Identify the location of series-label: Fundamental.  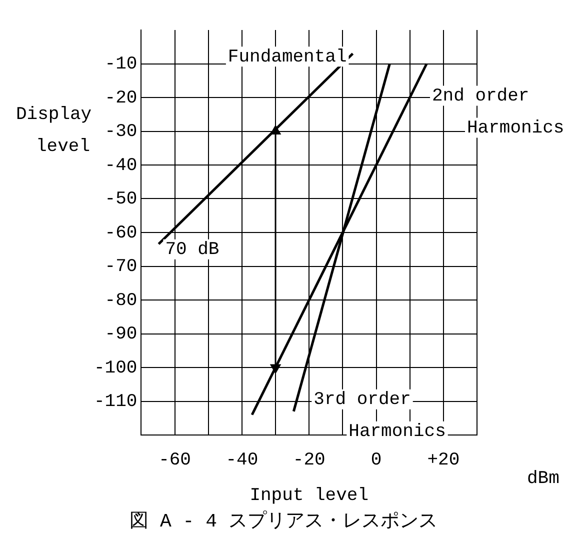
(287, 57).